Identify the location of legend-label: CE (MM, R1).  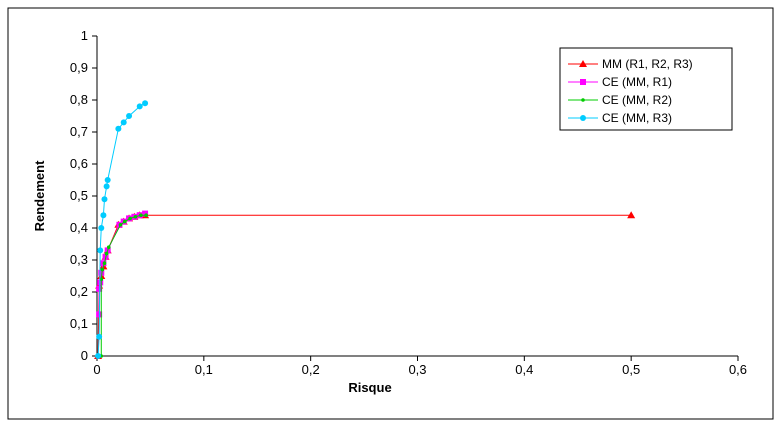
(637, 82).